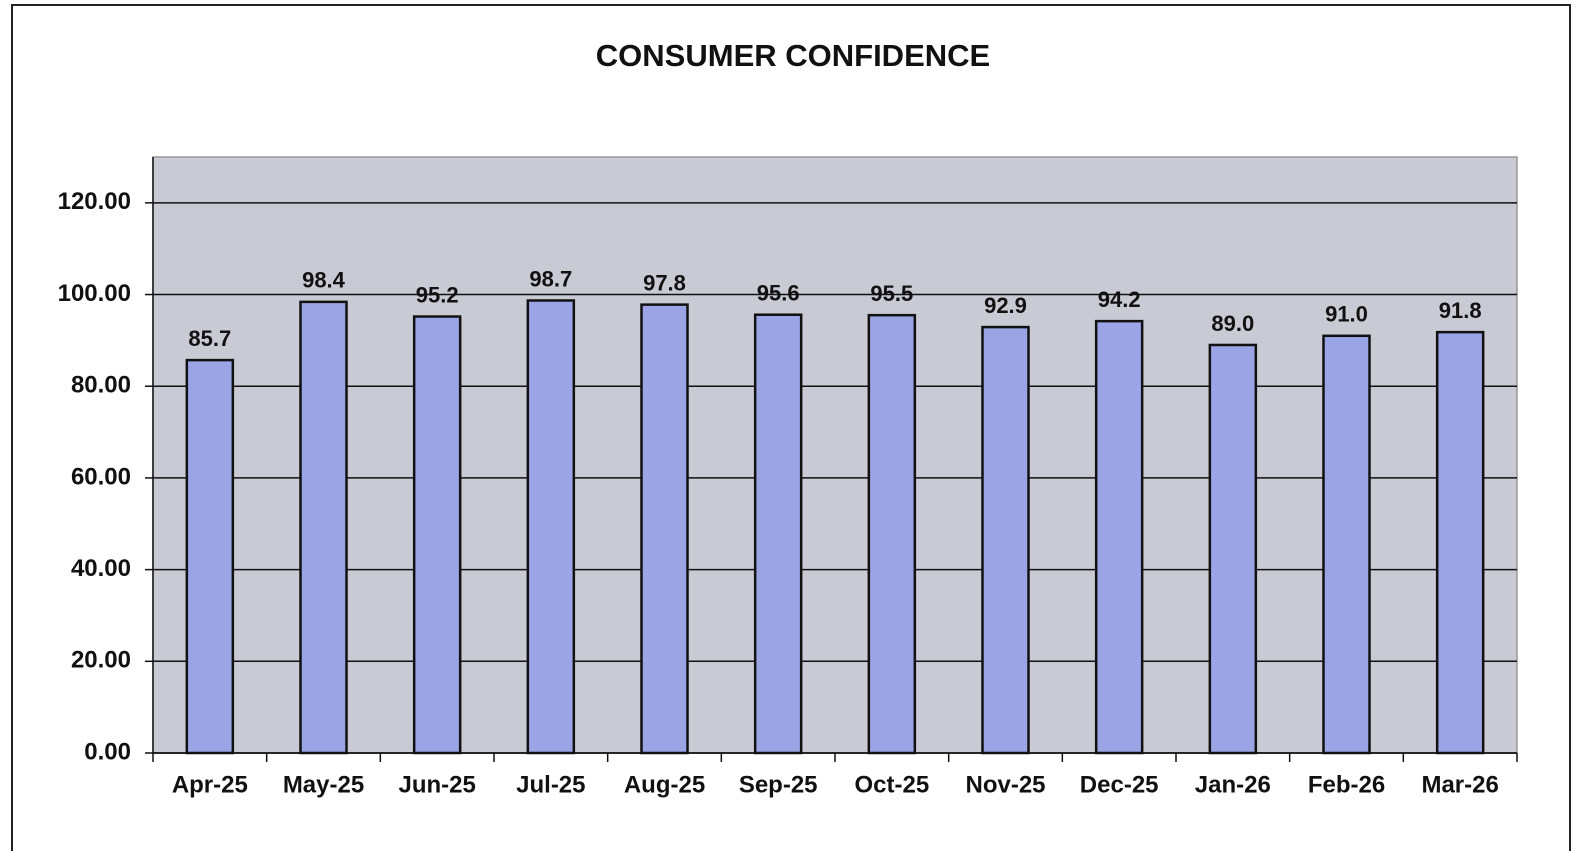  I want to click on x-tick-label: Nov-25, so click(1005, 784).